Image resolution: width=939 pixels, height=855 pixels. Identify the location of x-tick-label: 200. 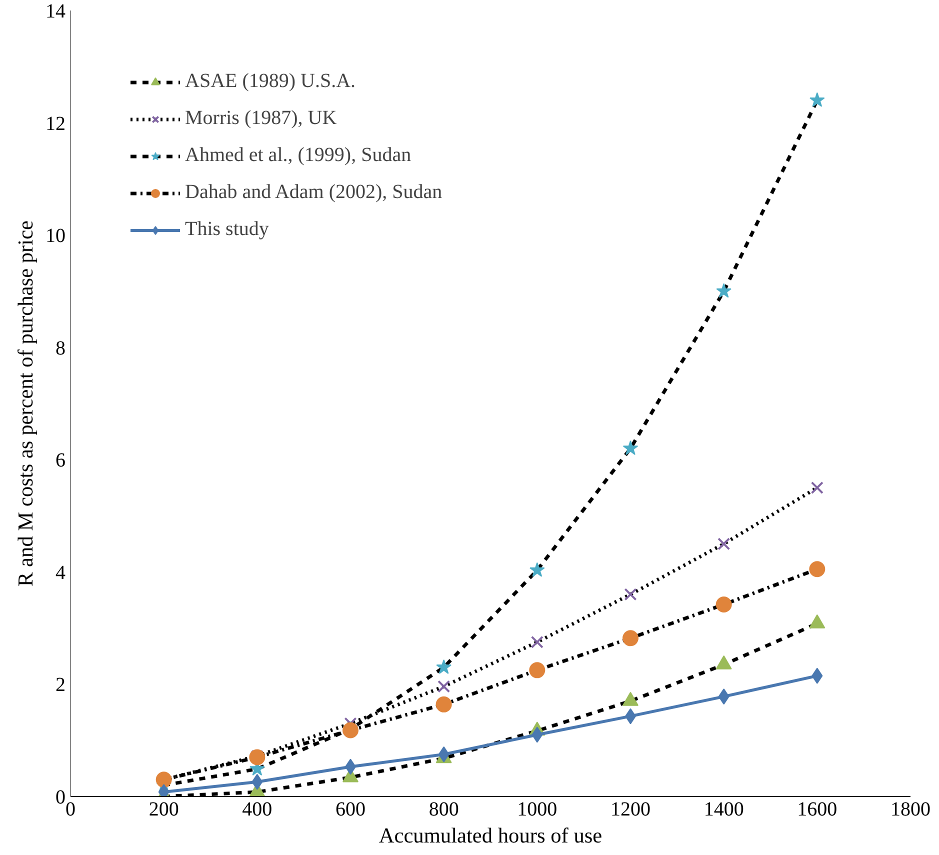
(163, 809).